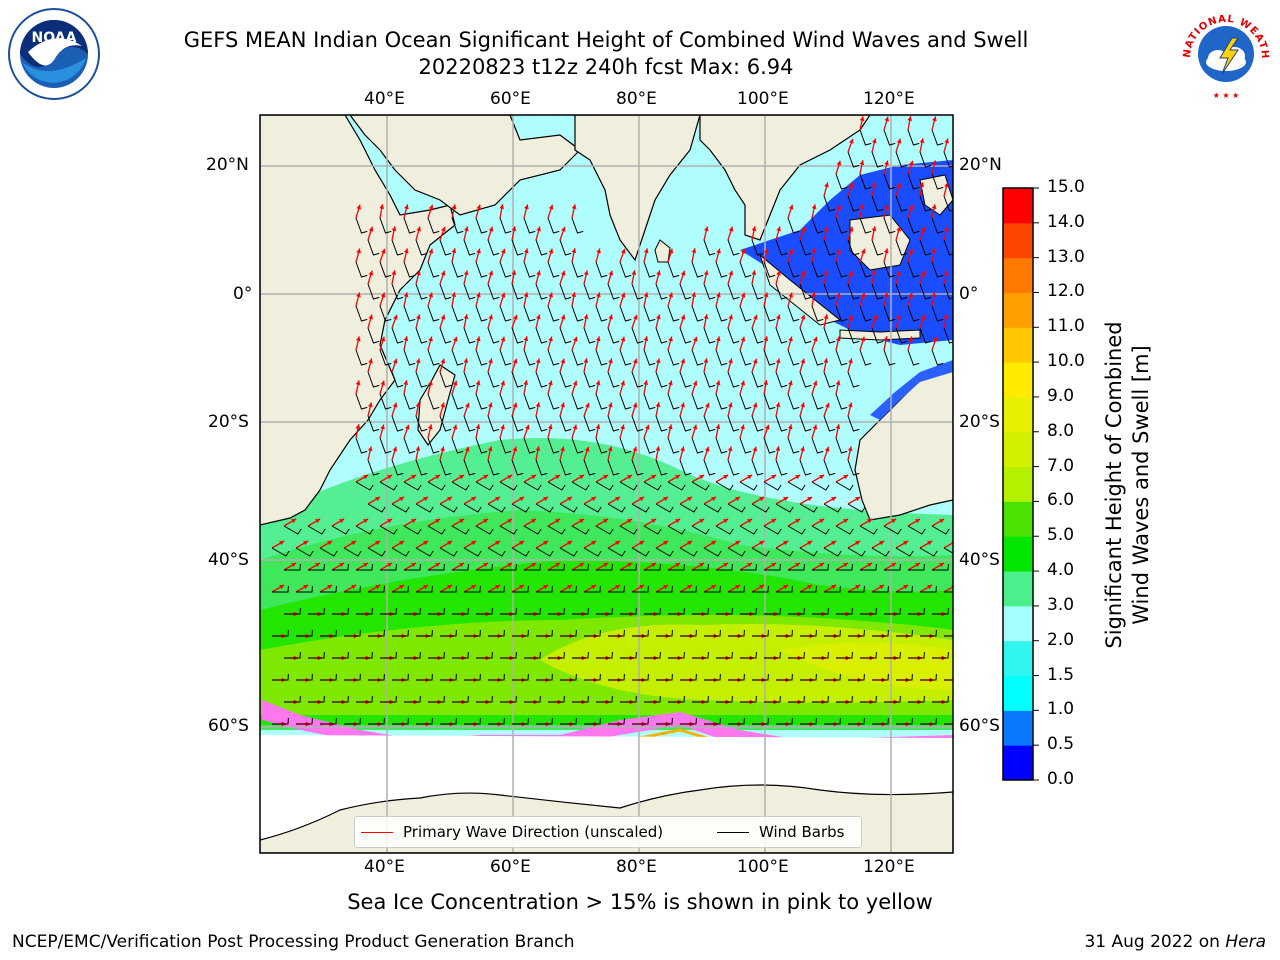 The height and width of the screenshot is (960, 1280). What do you see at coordinates (1061, 570) in the screenshot?
I see `colorbar-tick-label: 4.0` at bounding box center [1061, 570].